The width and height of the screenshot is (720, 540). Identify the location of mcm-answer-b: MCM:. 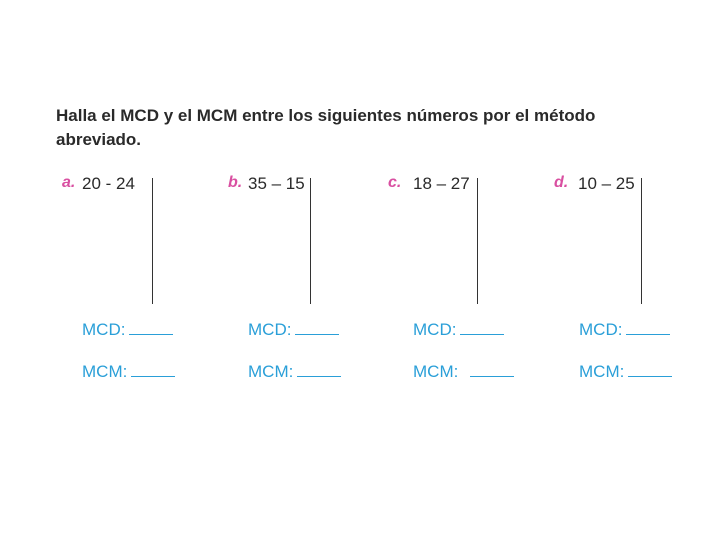
(295, 372).